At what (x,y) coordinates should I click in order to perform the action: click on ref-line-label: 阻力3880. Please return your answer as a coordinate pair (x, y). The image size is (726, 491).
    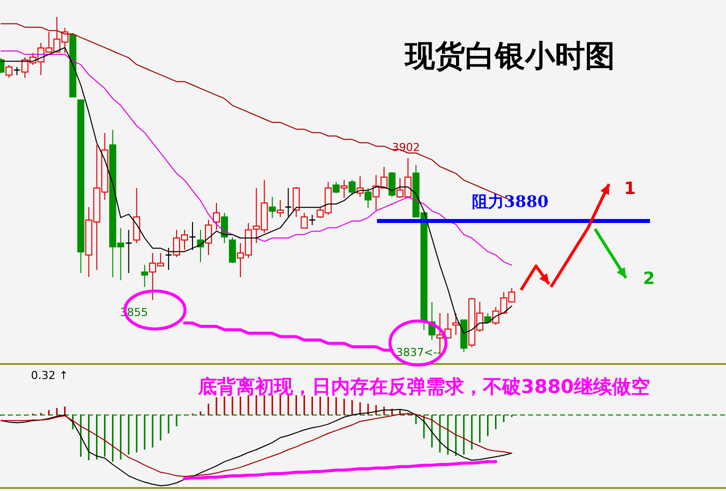
    Looking at the image, I should click on (510, 201).